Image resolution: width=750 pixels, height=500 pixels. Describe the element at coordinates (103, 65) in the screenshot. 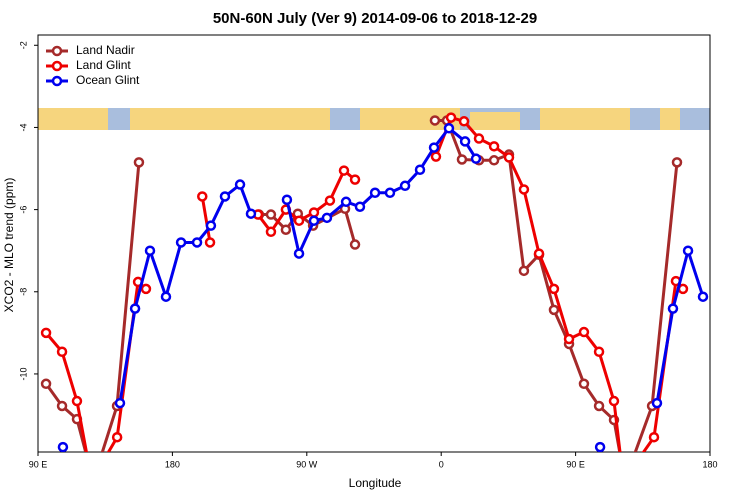

I see `legend-label: Land Glint` at that location.